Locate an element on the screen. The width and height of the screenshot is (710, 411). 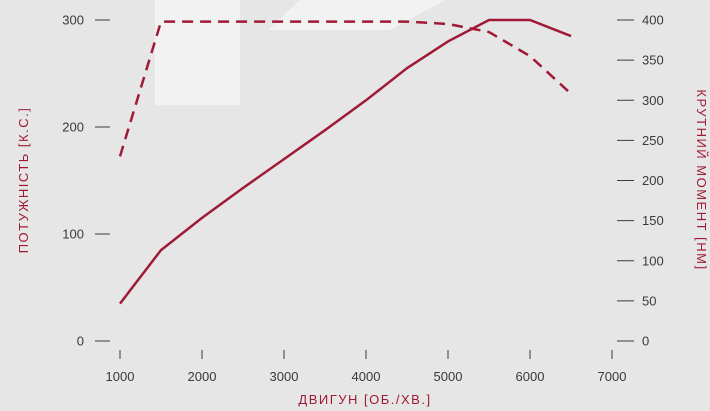
x-tick-label: 2000 is located at coordinates (202, 376).